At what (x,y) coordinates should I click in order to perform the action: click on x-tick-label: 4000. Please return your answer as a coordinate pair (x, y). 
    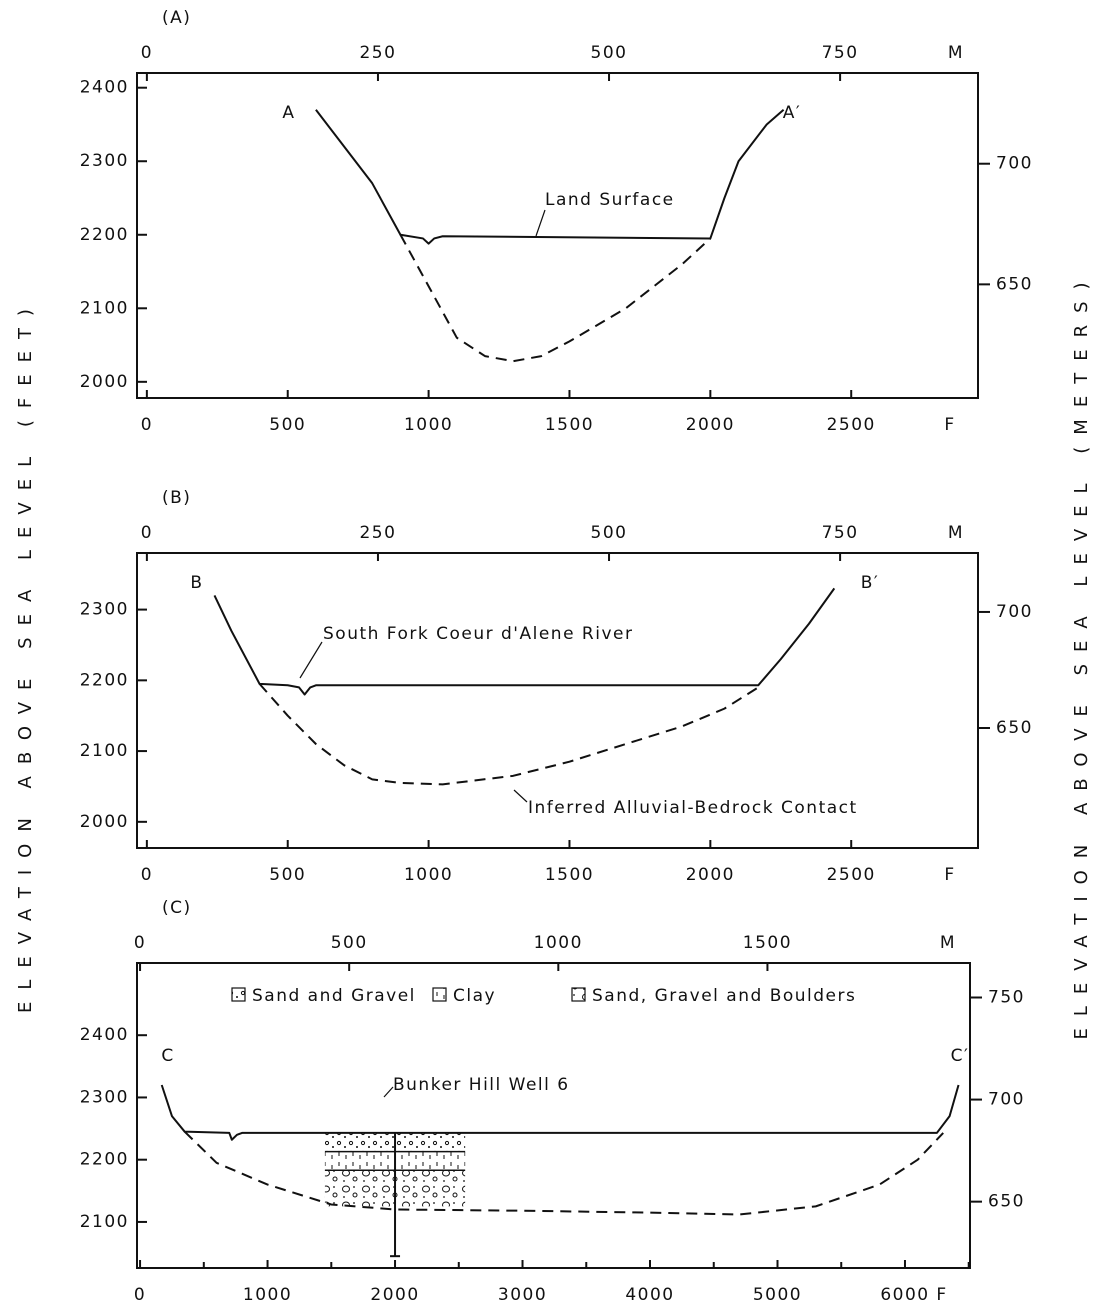
    Looking at the image, I should click on (649, 1295).